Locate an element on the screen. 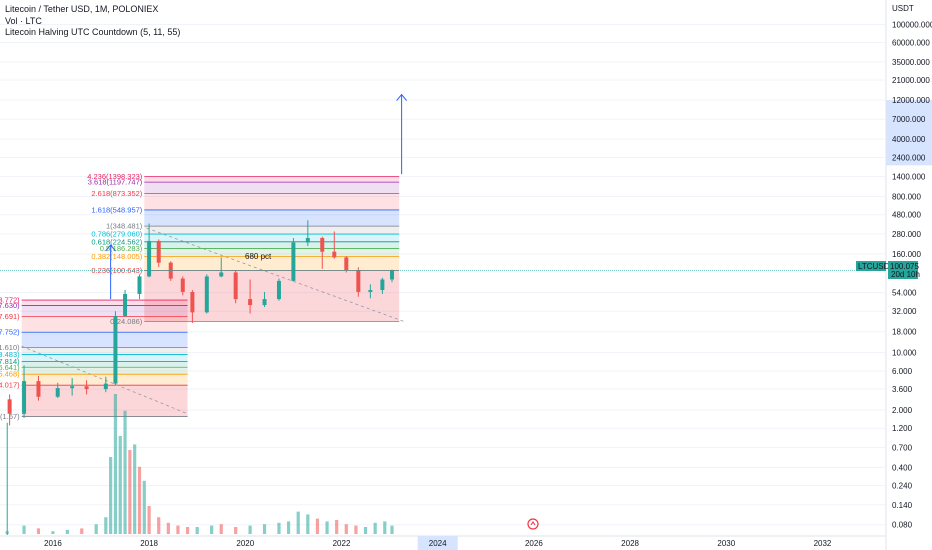 This screenshot has height=550, width=932. fib-2018-level-label: 1.618(548.957) is located at coordinates (116, 209).